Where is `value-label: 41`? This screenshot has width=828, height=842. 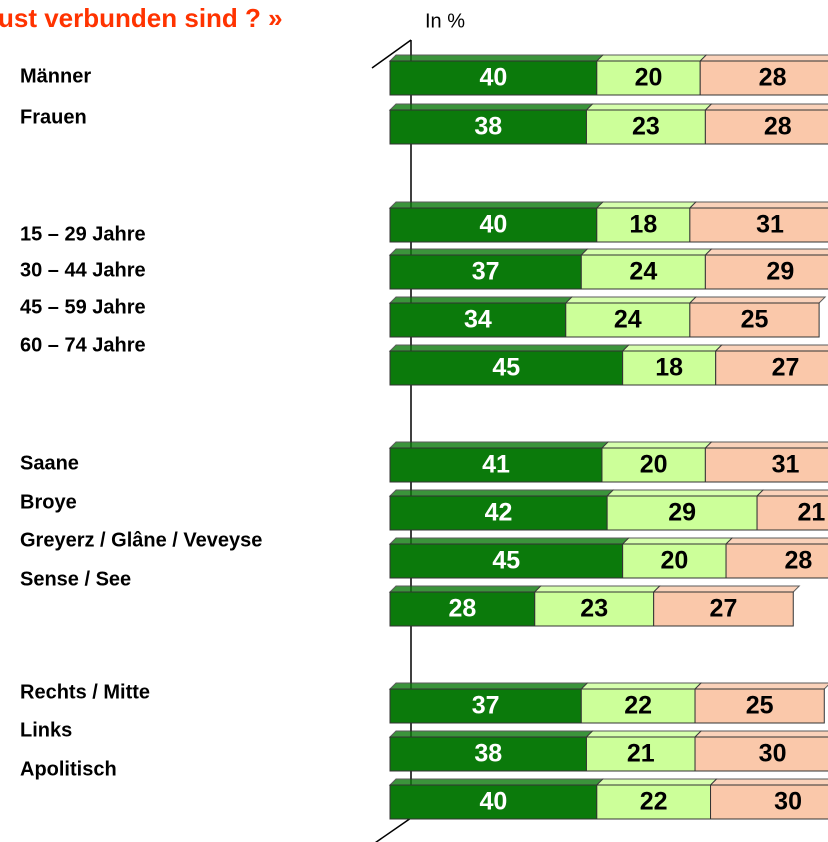
value-label: 41 is located at coordinates (496, 465).